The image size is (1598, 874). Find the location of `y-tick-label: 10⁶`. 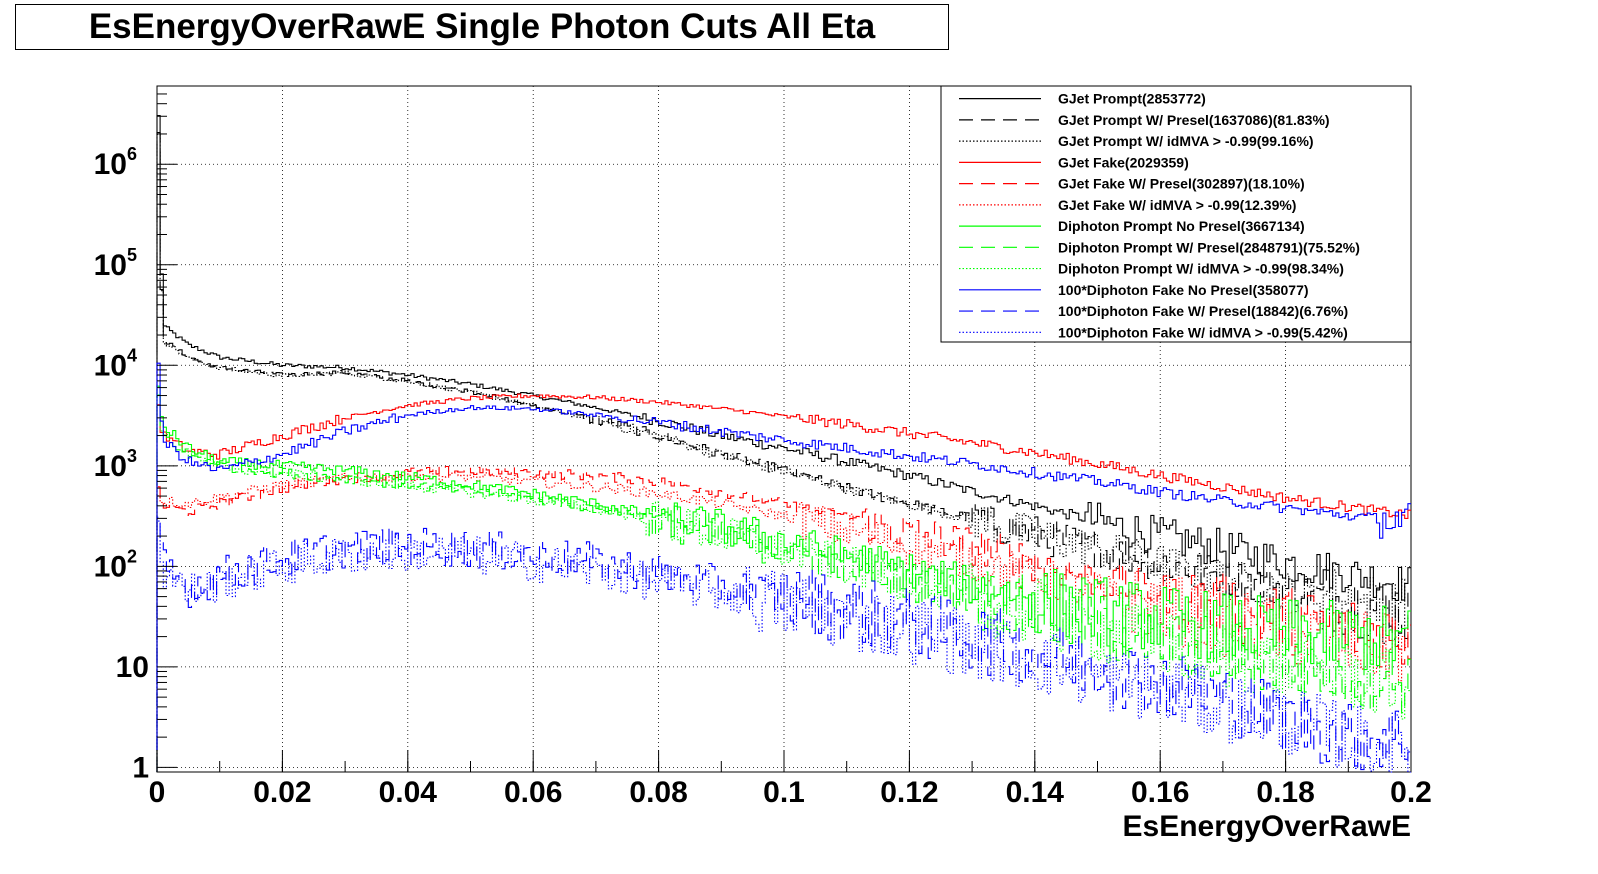

y-tick-label: 10⁶ is located at coordinates (115, 162).